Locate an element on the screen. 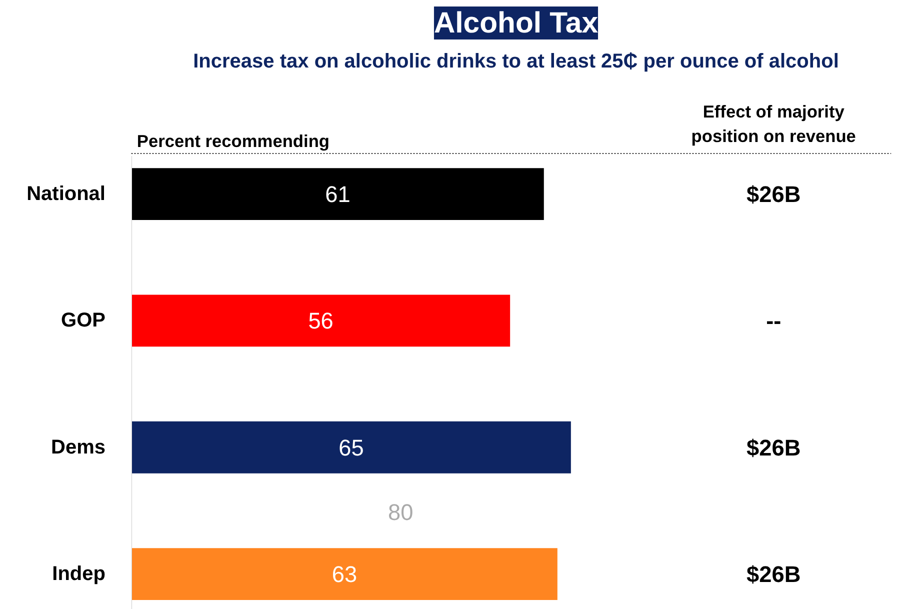 This screenshot has width=900, height=609. data-label: 63 is located at coordinates (345, 574).